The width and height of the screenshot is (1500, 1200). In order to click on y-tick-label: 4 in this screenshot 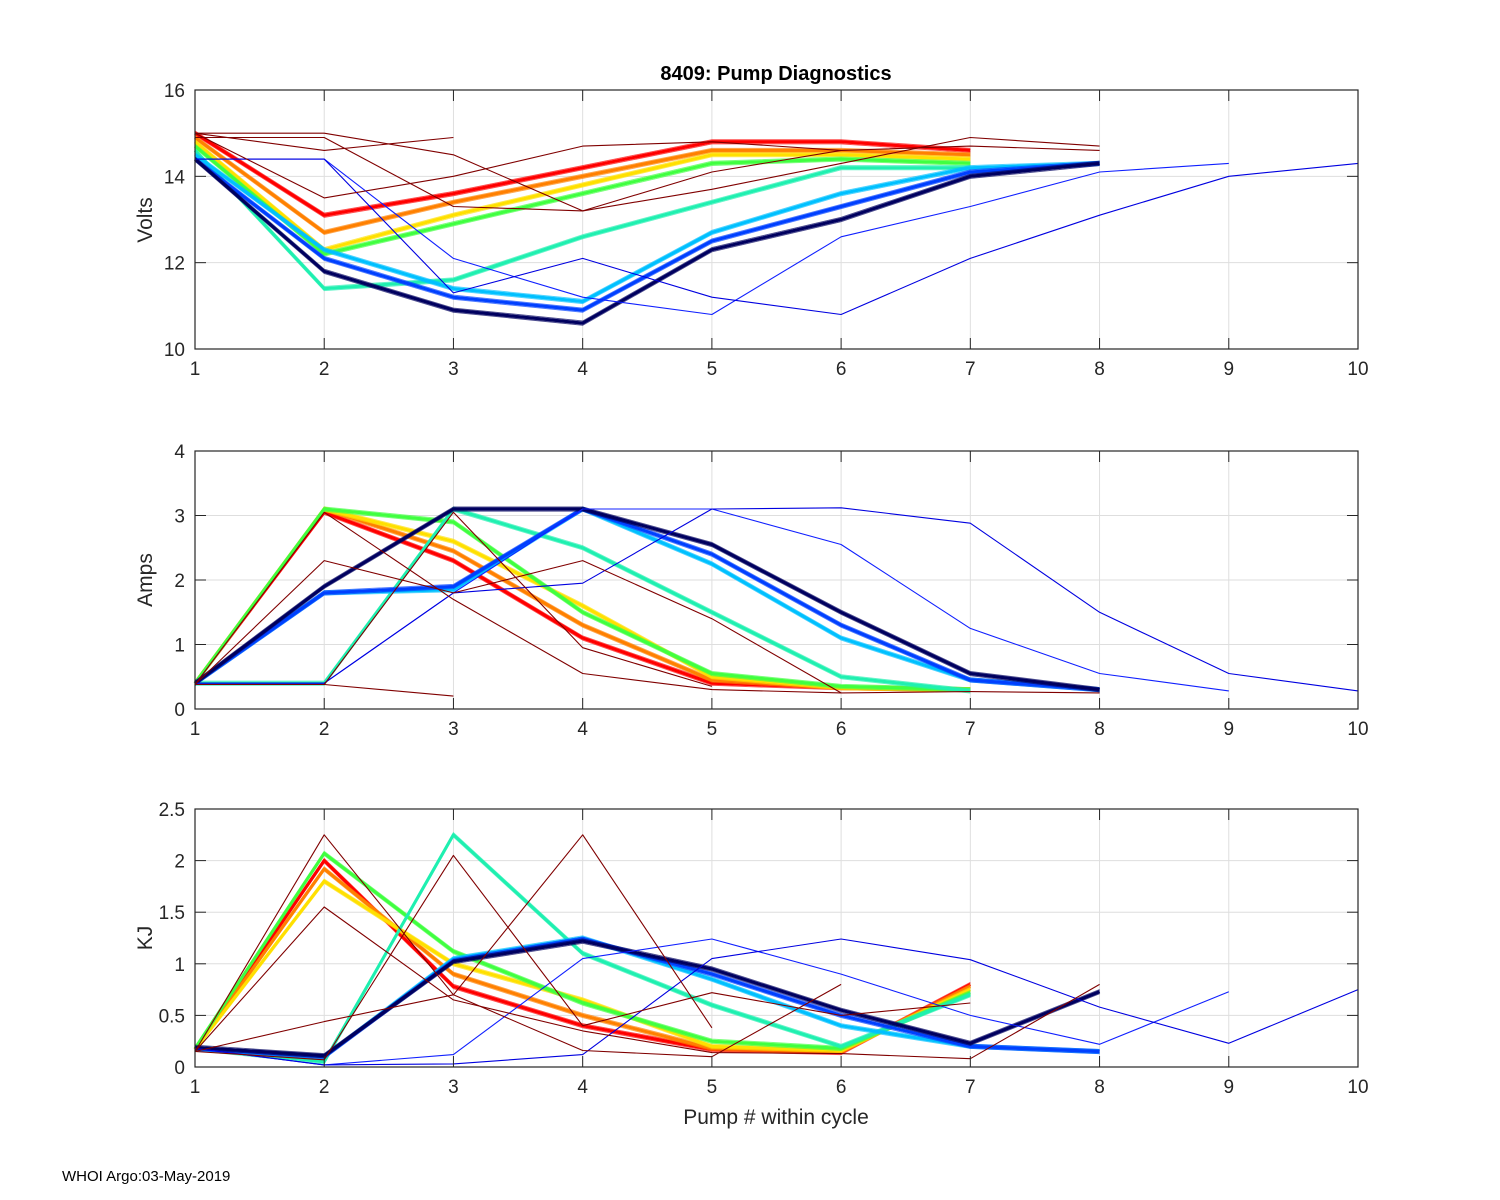, I will do `click(179, 452)`.